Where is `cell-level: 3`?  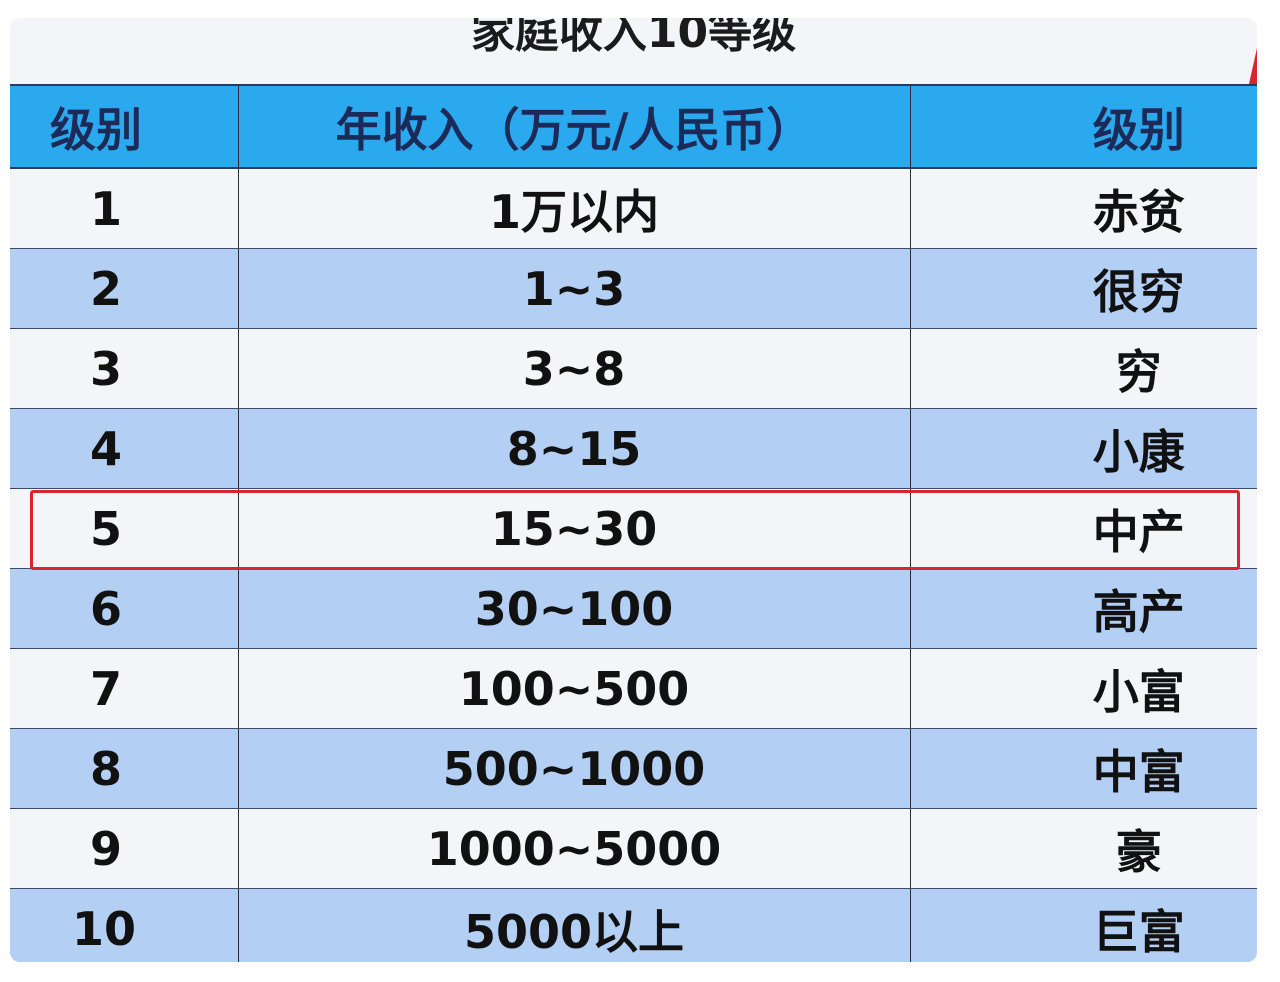
cell-level: 3 is located at coordinates (124, 368).